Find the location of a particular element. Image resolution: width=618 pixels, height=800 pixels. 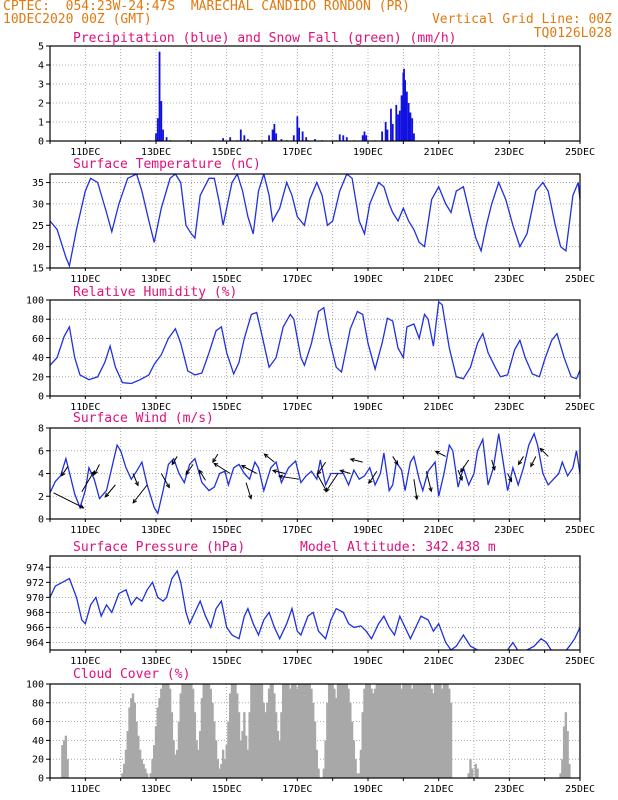

cloud-xtick-label: 13DEC is located at coordinates (156, 789).